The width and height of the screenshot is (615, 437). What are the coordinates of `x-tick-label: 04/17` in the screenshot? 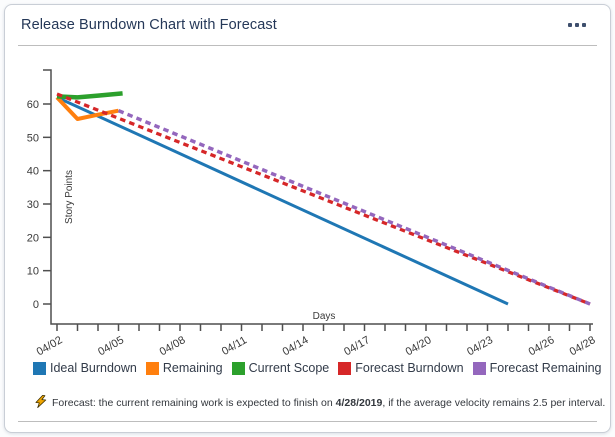 It's located at (357, 345).